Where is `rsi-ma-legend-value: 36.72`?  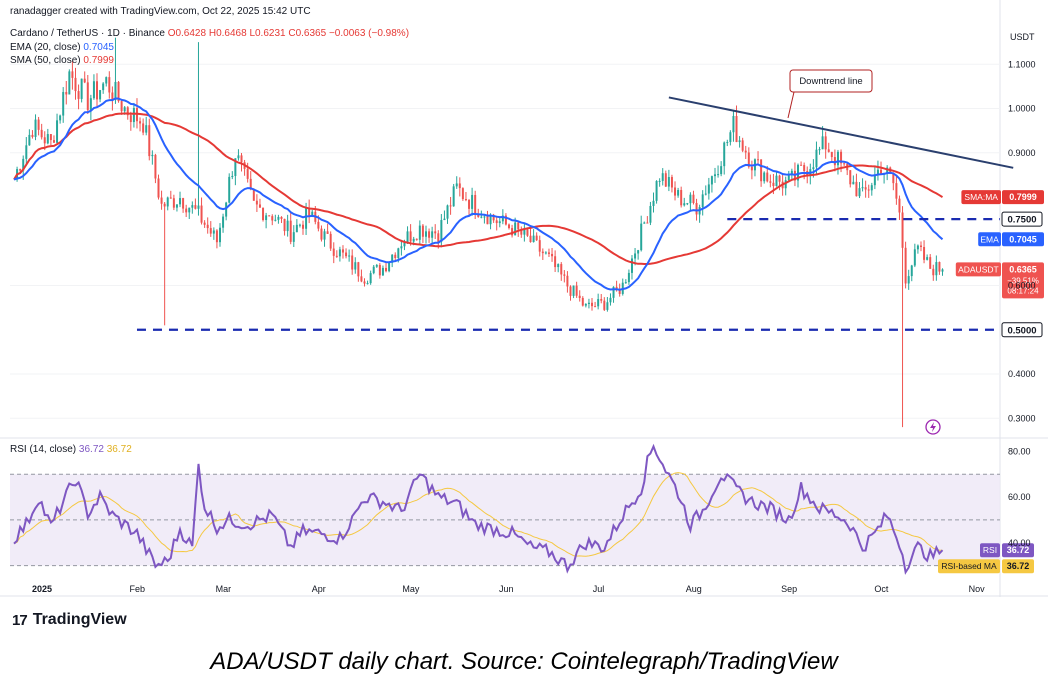 rsi-ma-legend-value: 36.72 is located at coordinates (119, 449).